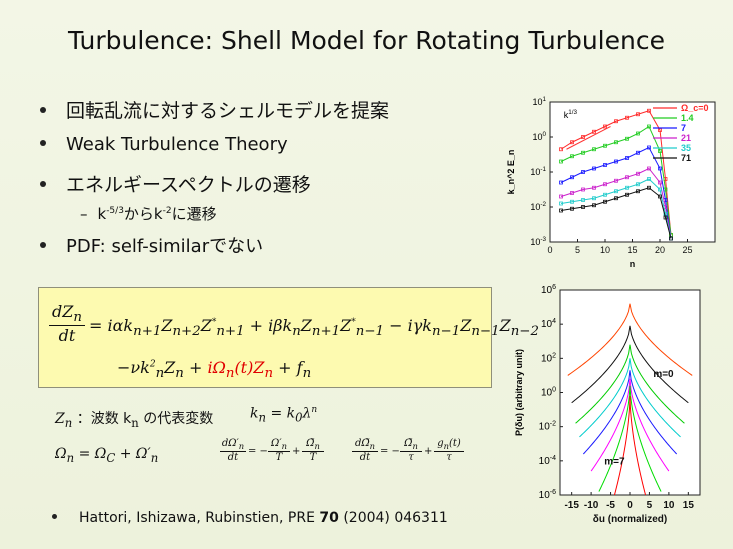  I want to click on rotation-term: iΩn(t)Zn, so click(240, 370).